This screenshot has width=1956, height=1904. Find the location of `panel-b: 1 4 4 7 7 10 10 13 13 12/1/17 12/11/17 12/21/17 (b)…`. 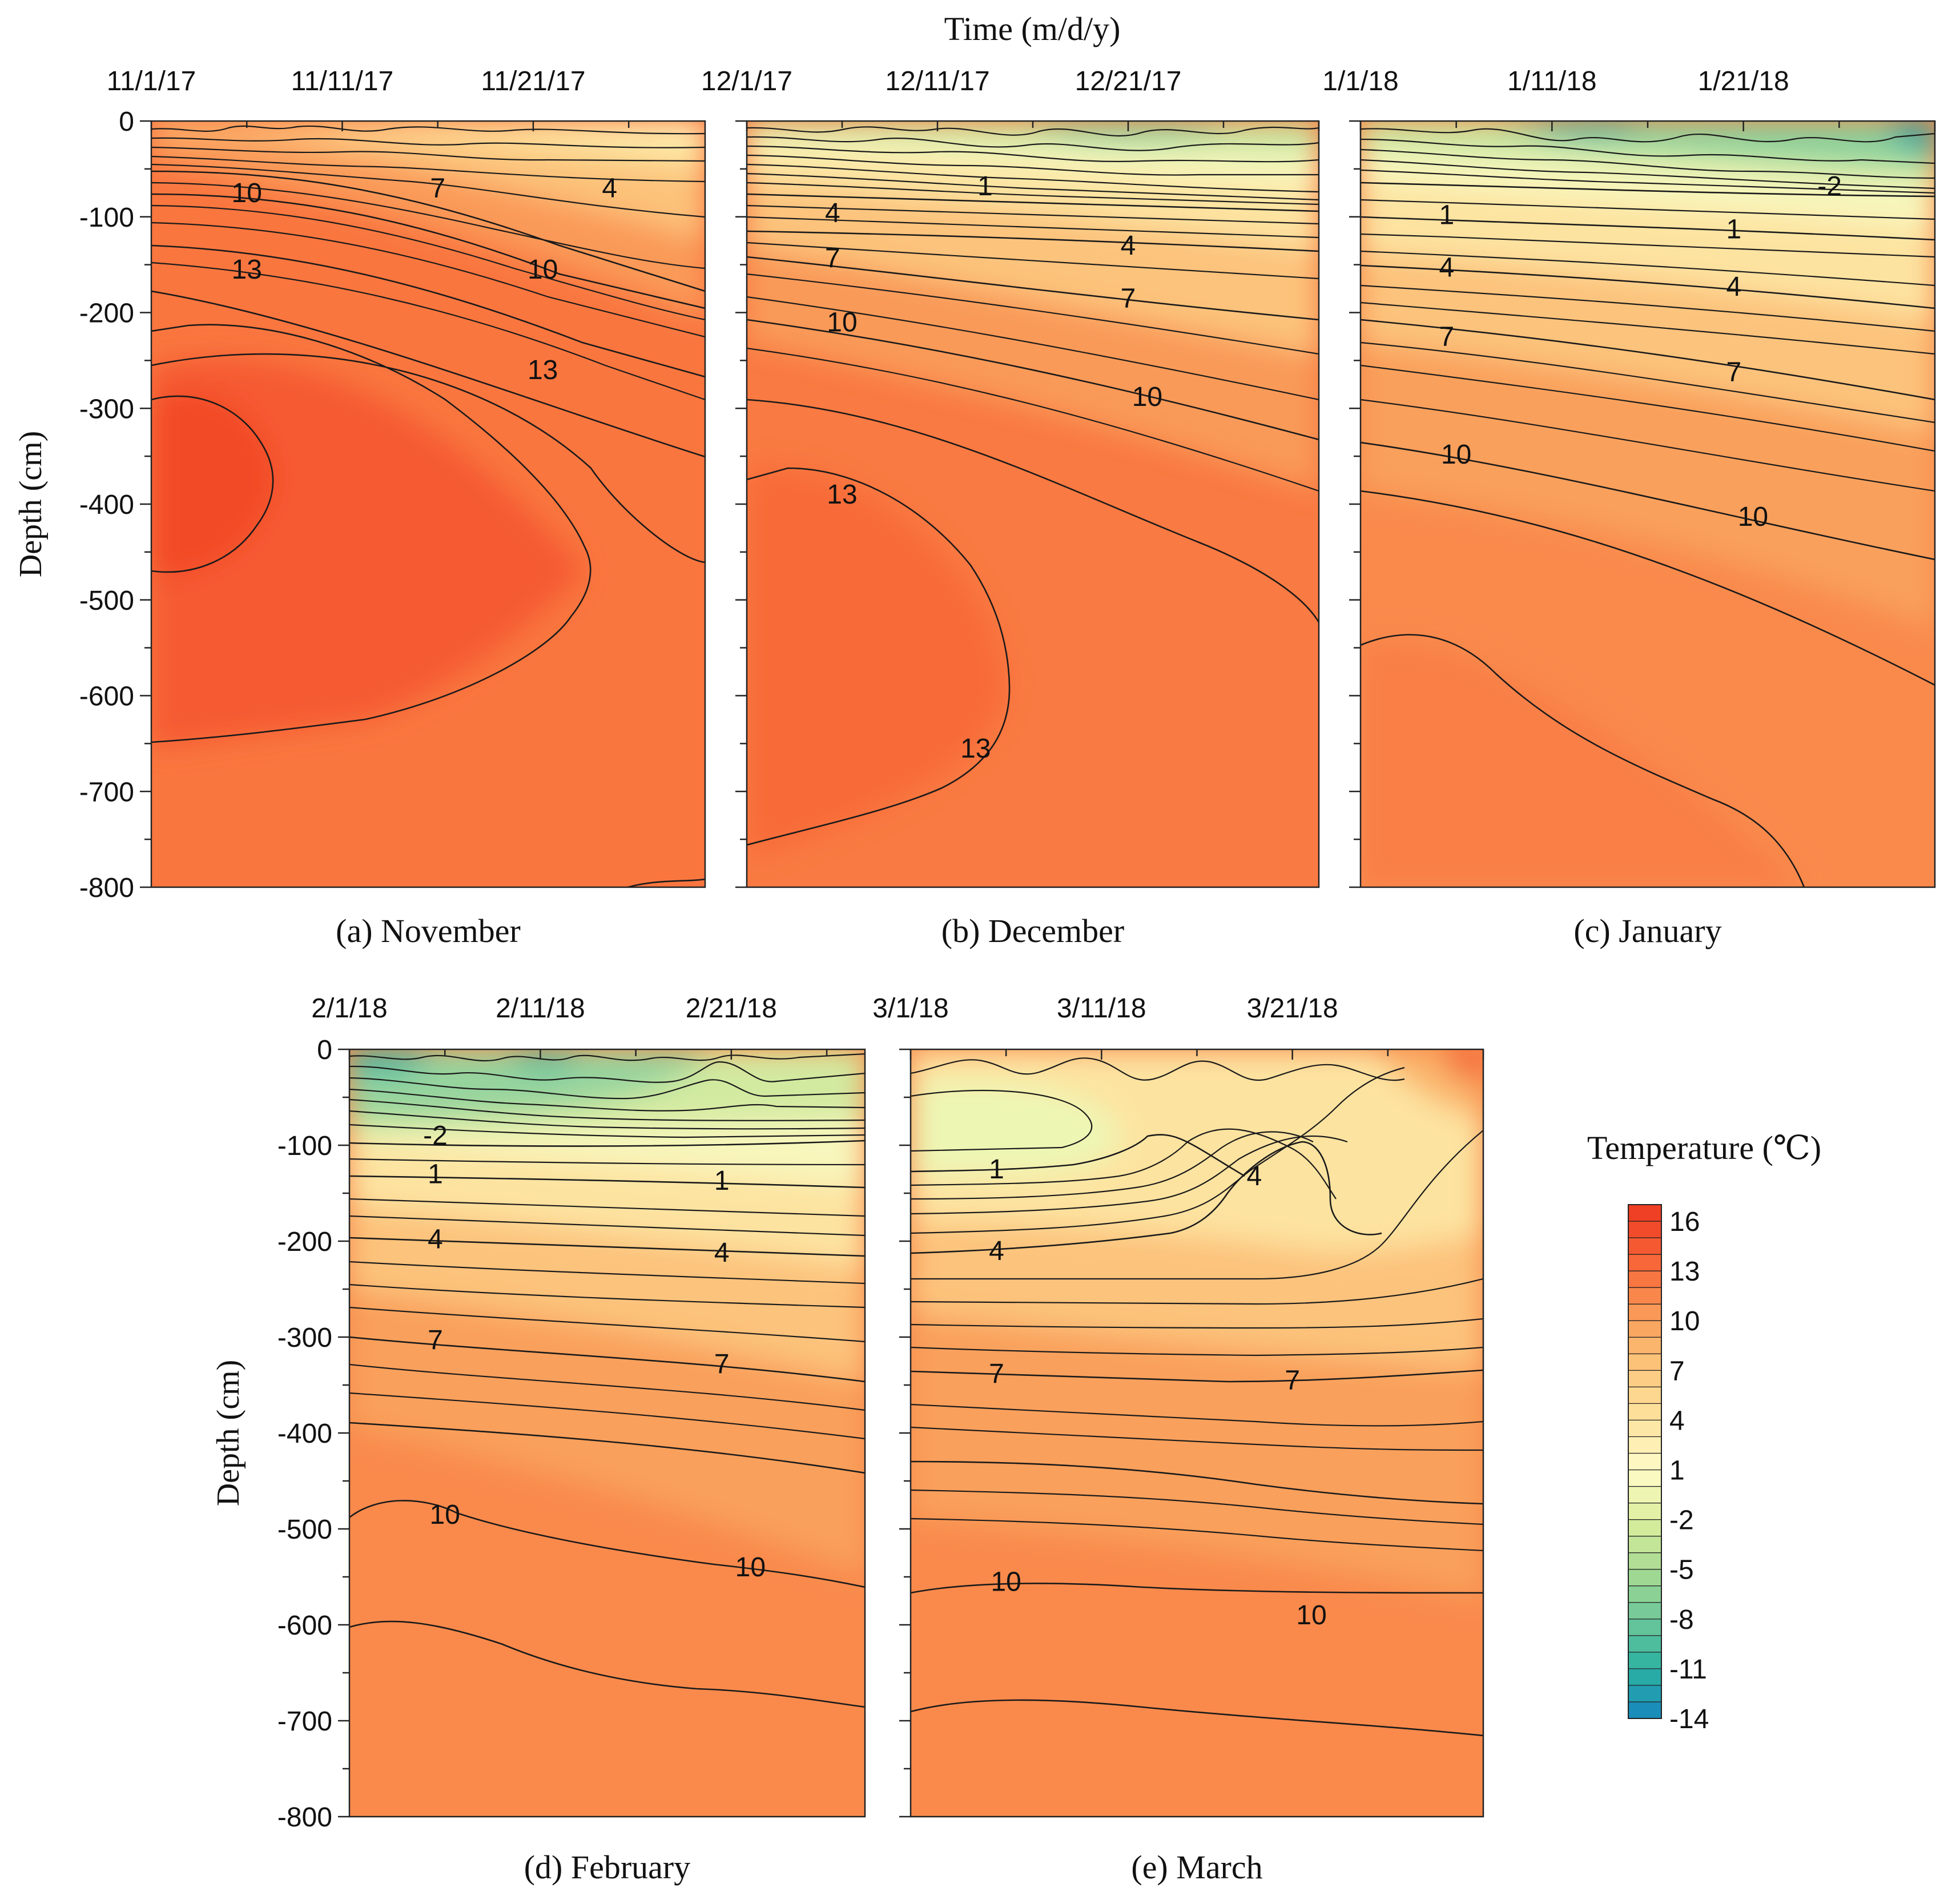

panel-b: 1 4 4 7 7 10 10 13 13 12/1/17 12/11/17 12/21/17 (b)… is located at coordinates (1011, 508).